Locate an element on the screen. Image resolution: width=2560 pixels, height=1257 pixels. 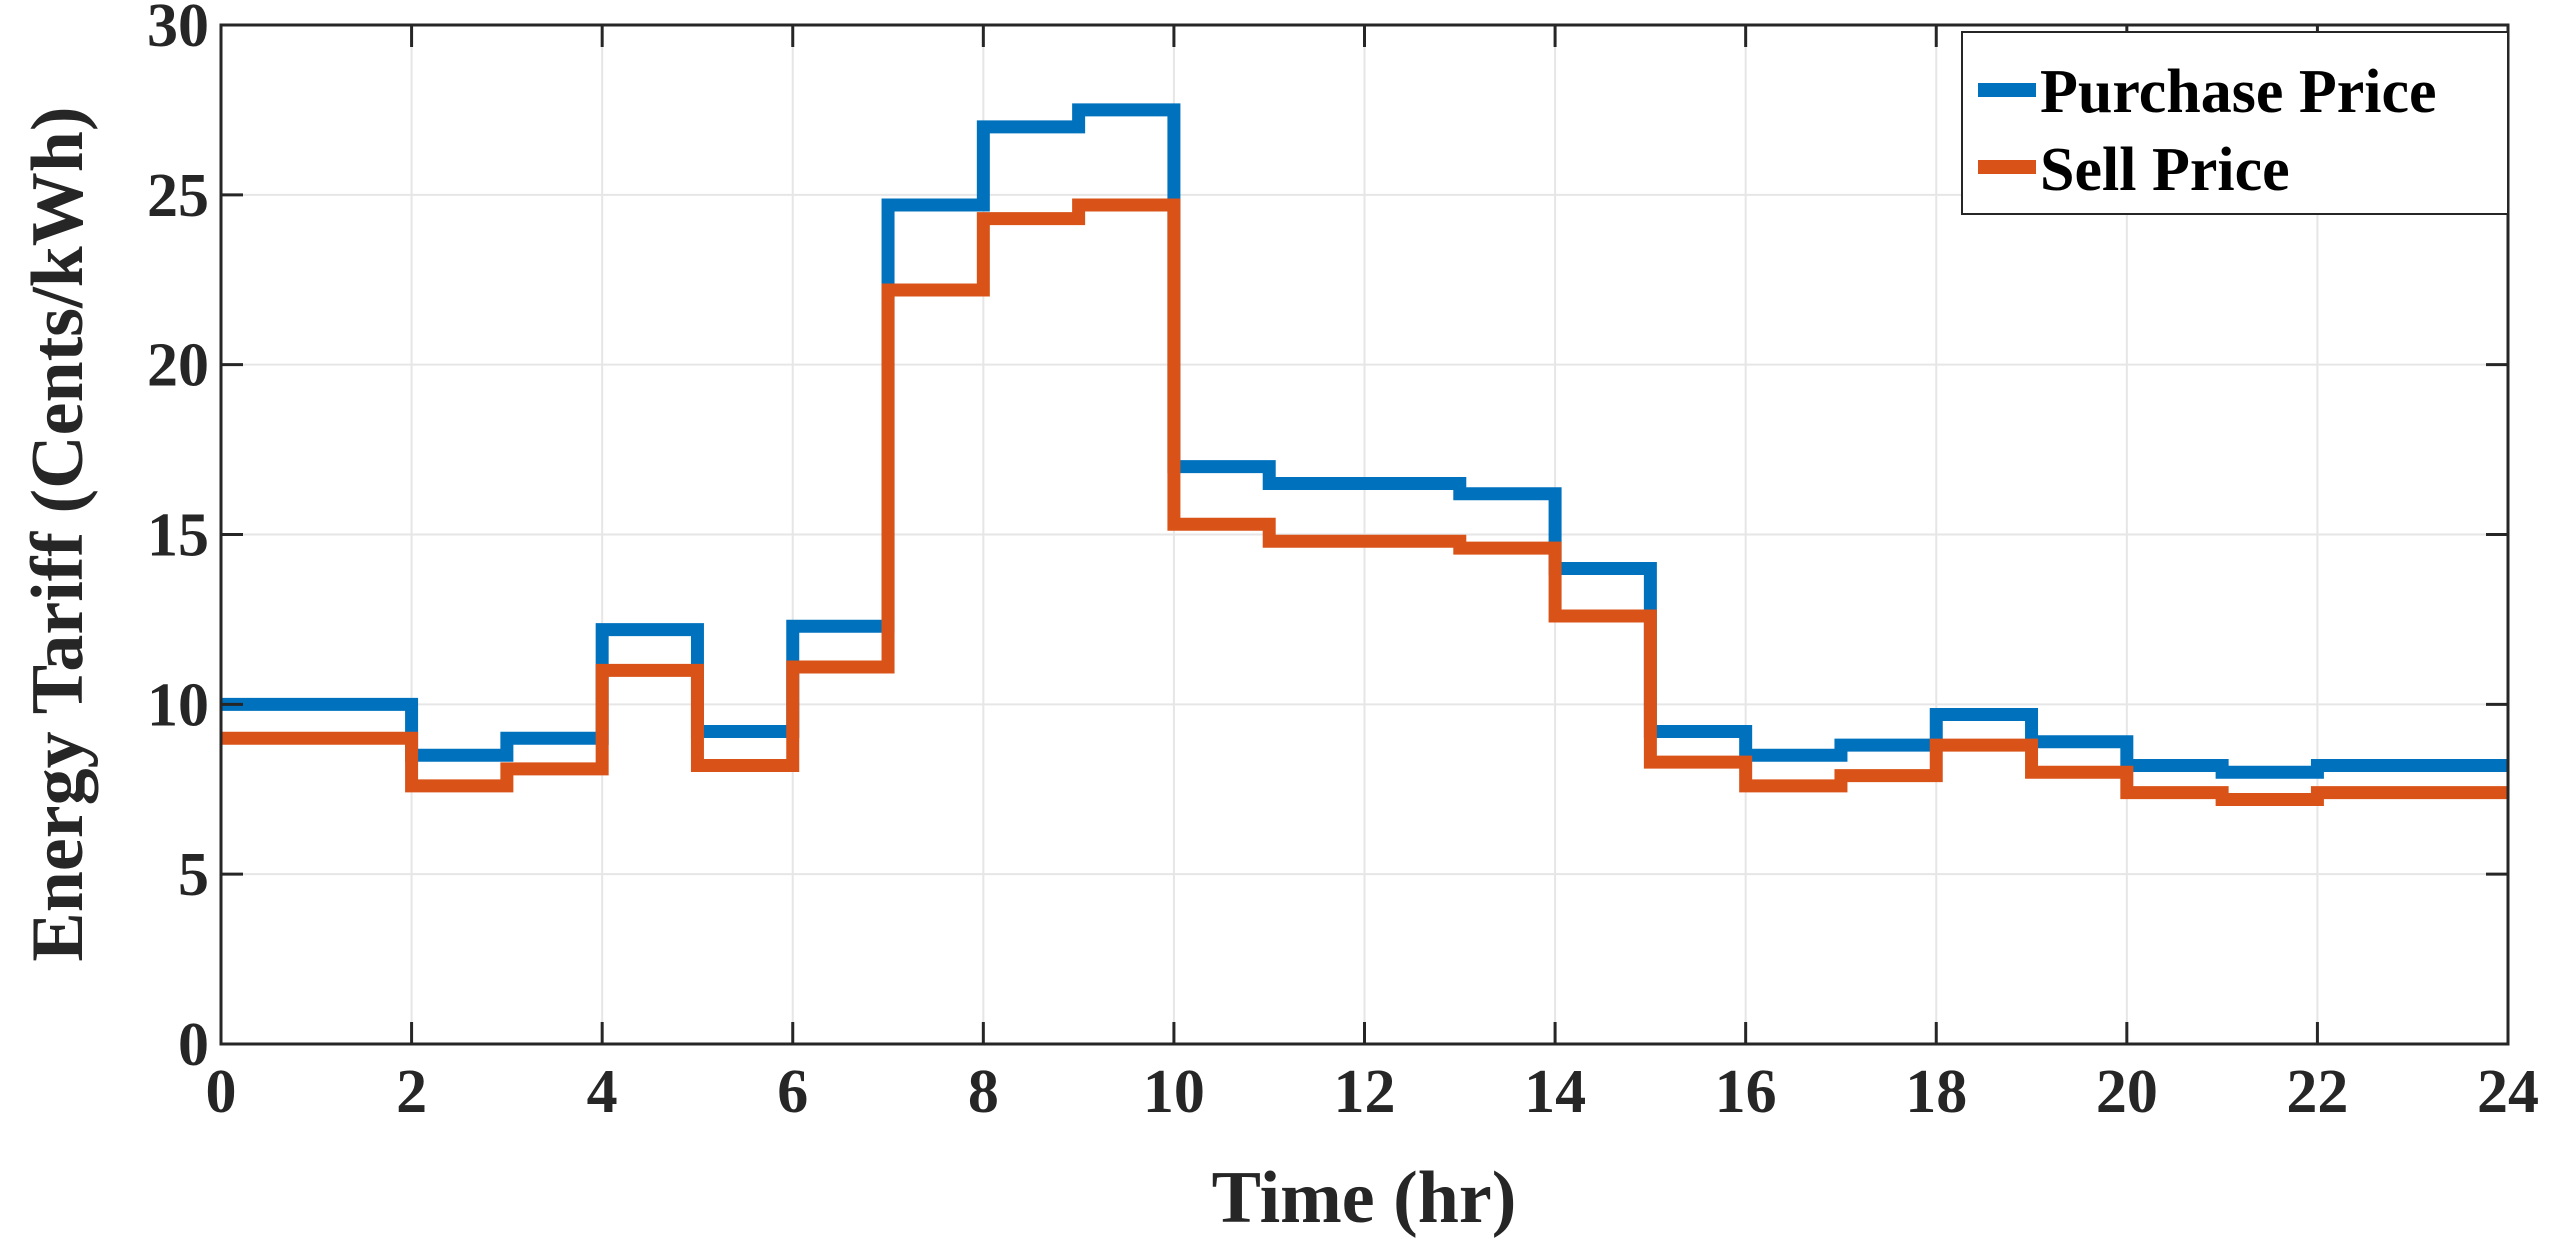
x-tick-label: 14 is located at coordinates (1555, 1092).